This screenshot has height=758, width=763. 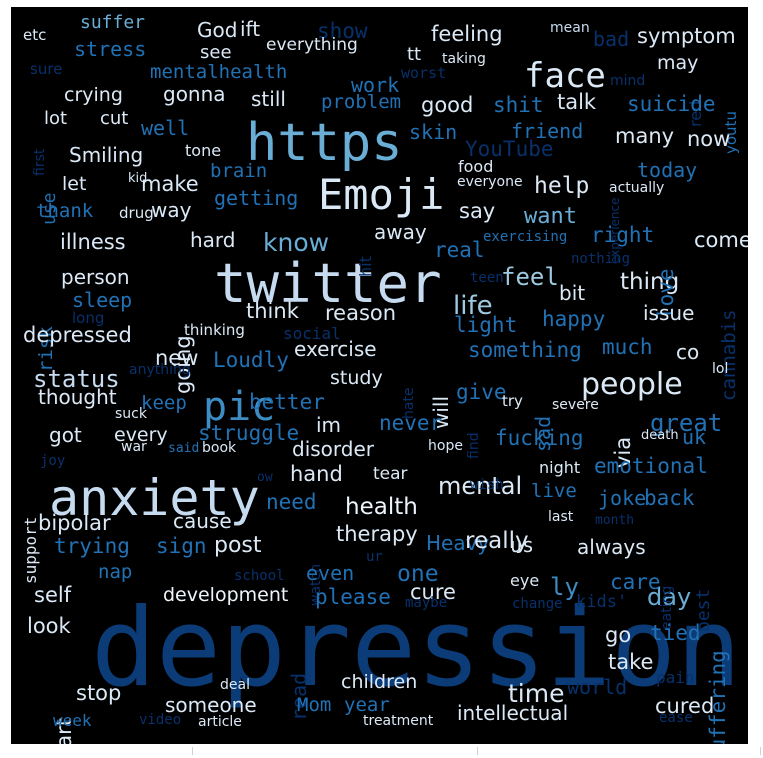 What do you see at coordinates (170, 184) in the screenshot?
I see `word-make: make` at bounding box center [170, 184].